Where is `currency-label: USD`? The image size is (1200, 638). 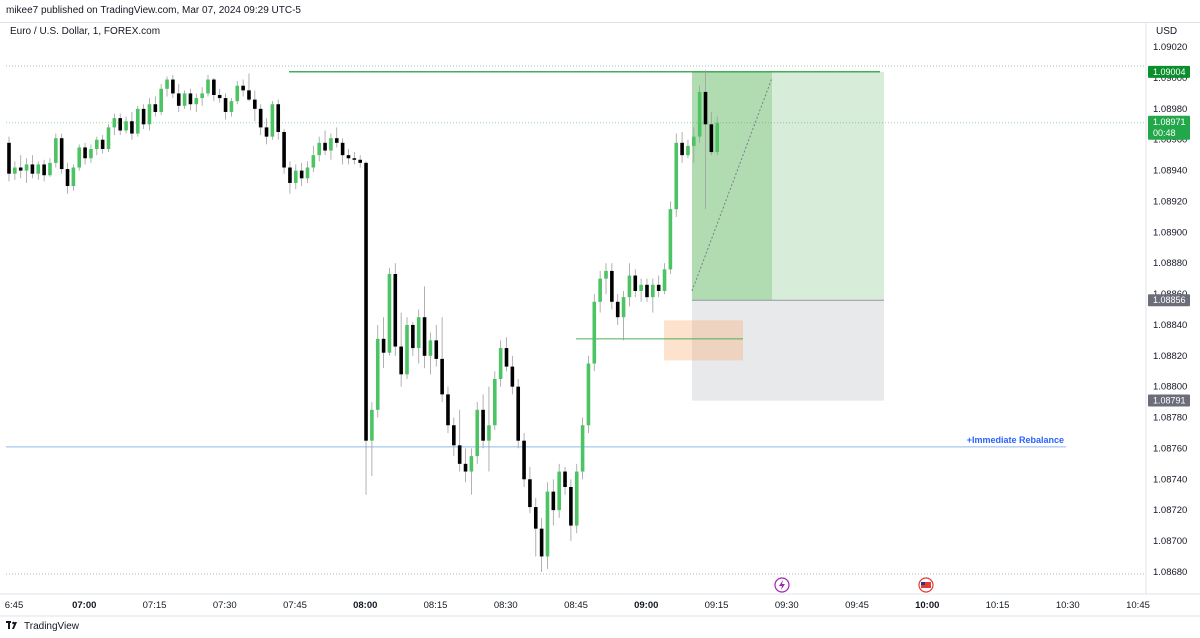
currency-label: USD is located at coordinates (1167, 31).